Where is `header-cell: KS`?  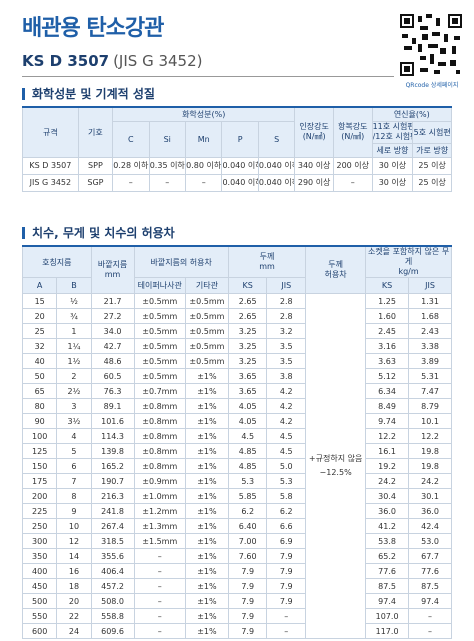 header-cell: KS is located at coordinates (387, 285).